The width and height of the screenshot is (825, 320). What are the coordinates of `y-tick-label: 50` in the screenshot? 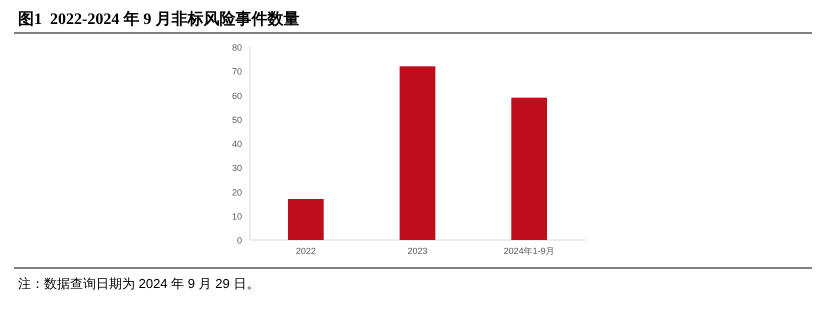 It's located at (237, 119).